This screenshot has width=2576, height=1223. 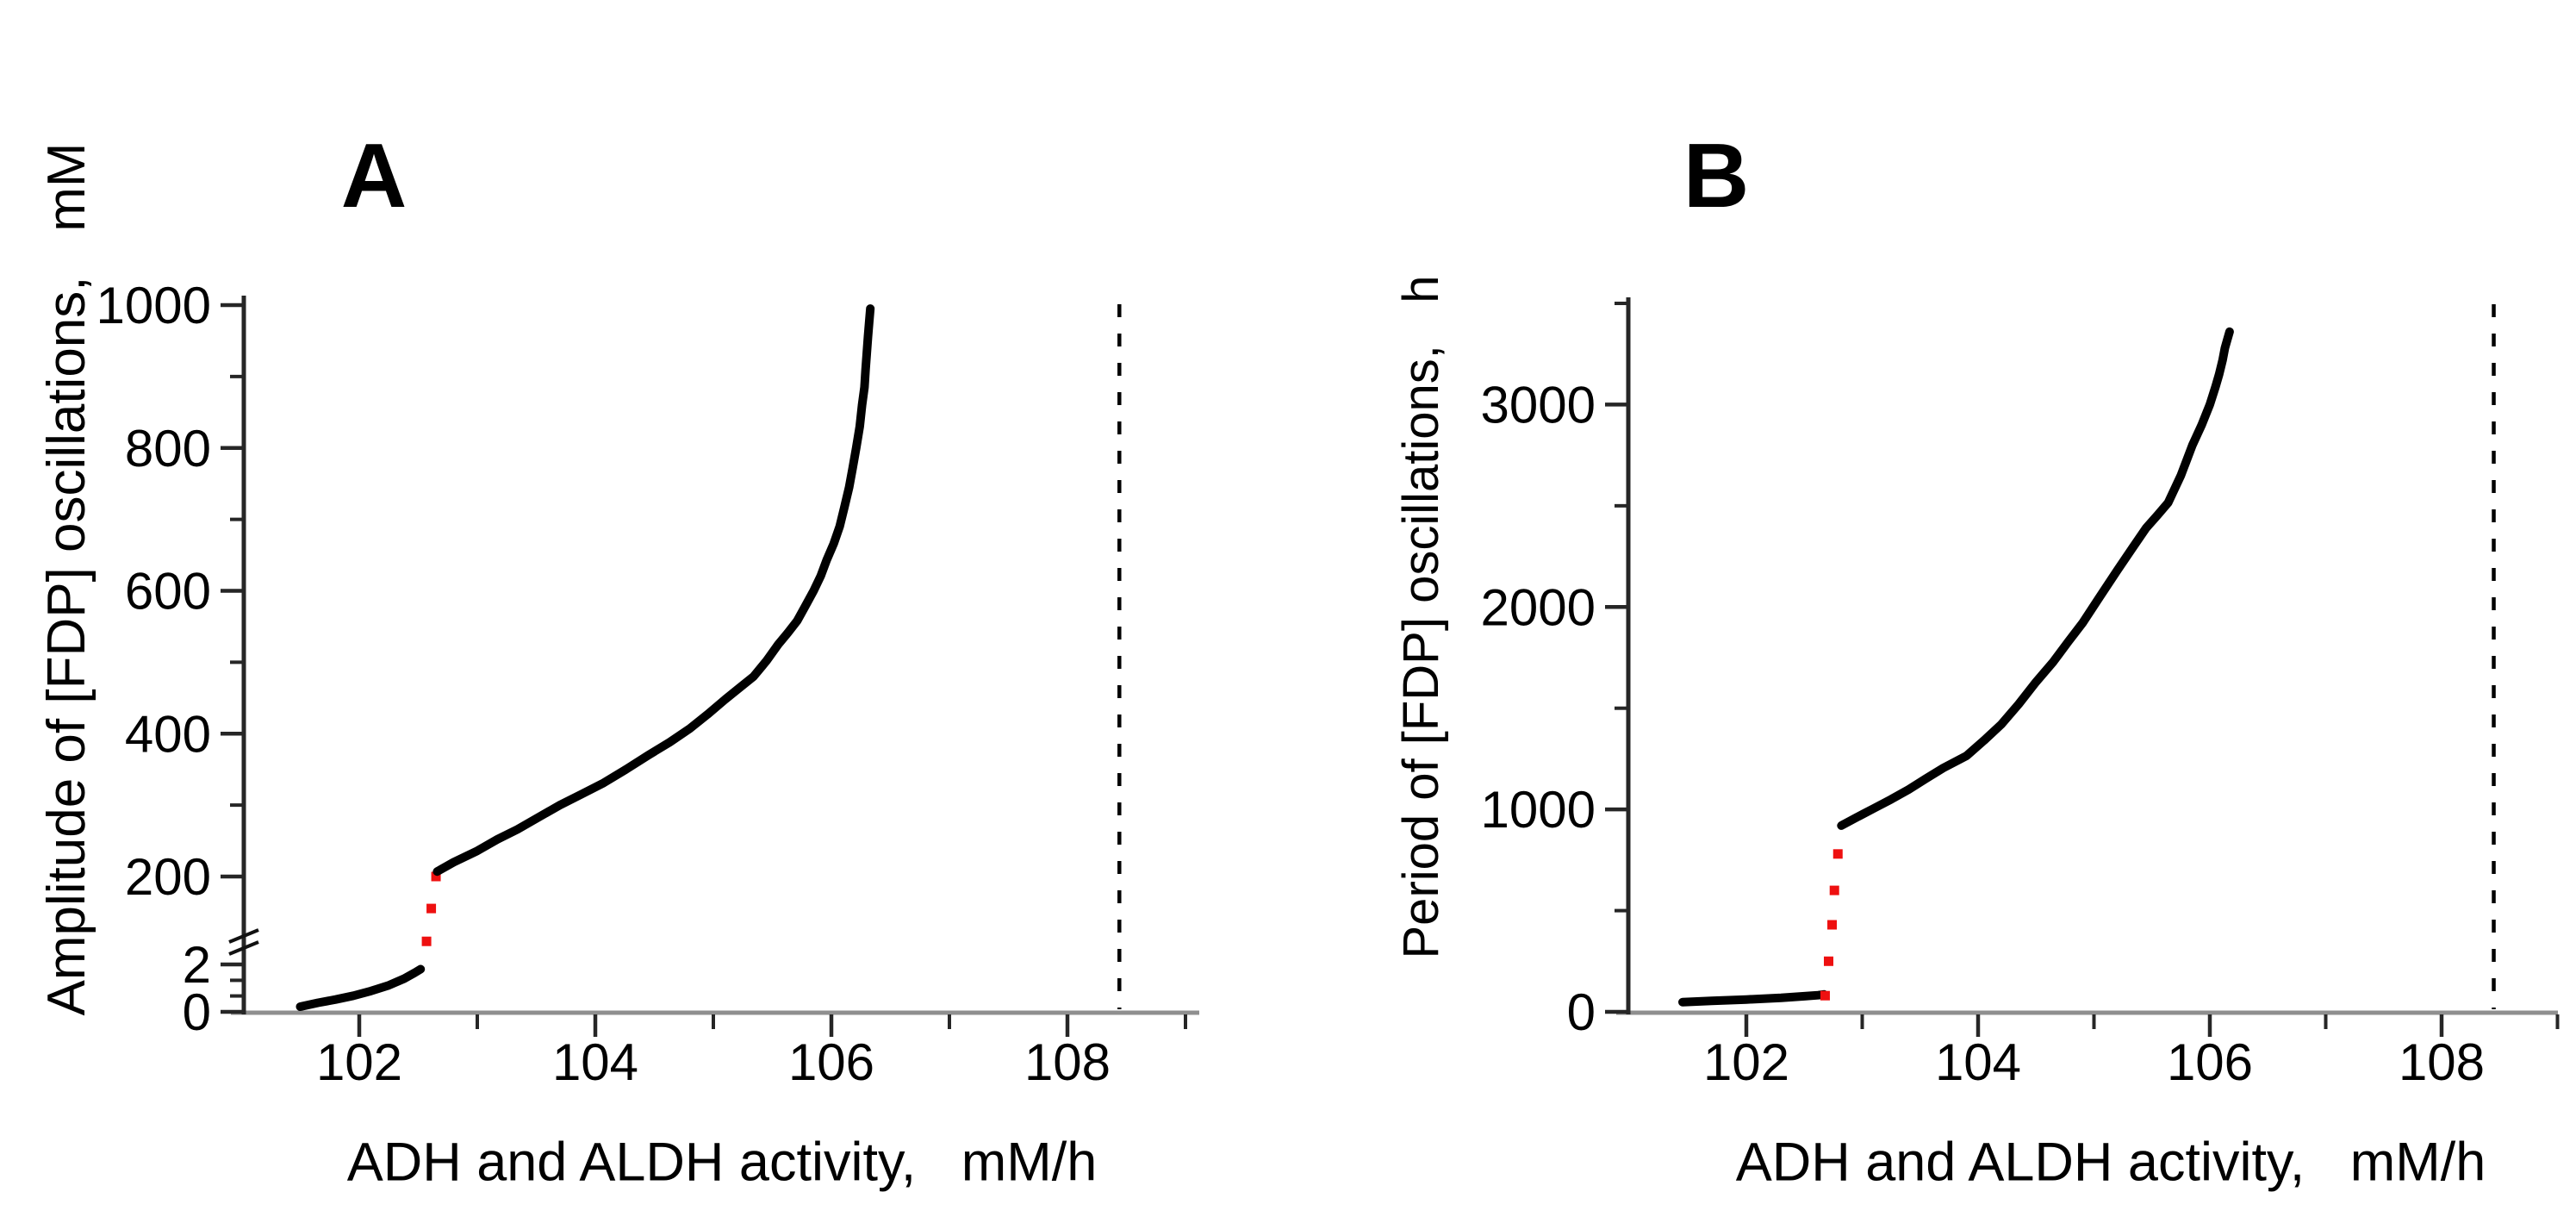 I want to click on panel-a-y-axis-title: Amplitude of [FDP] oscillations, mM, so click(x=66, y=579).